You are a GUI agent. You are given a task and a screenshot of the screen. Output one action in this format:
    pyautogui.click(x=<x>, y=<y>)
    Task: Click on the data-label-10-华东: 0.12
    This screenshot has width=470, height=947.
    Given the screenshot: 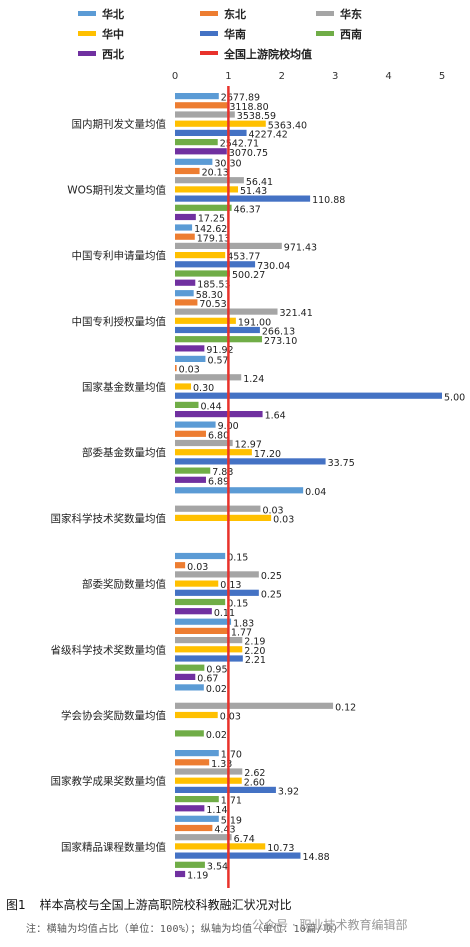 What is the action you would take?
    pyautogui.click(x=345, y=707)
    